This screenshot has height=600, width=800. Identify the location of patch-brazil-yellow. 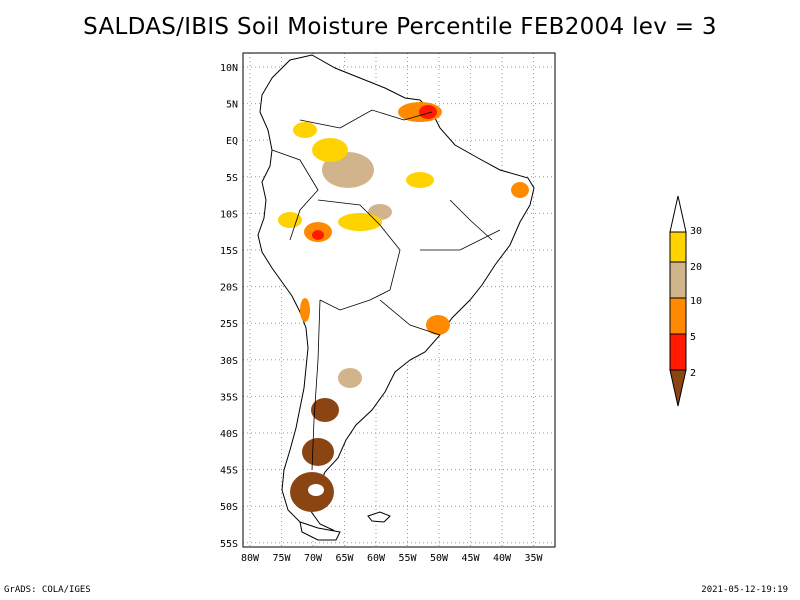
(420, 180).